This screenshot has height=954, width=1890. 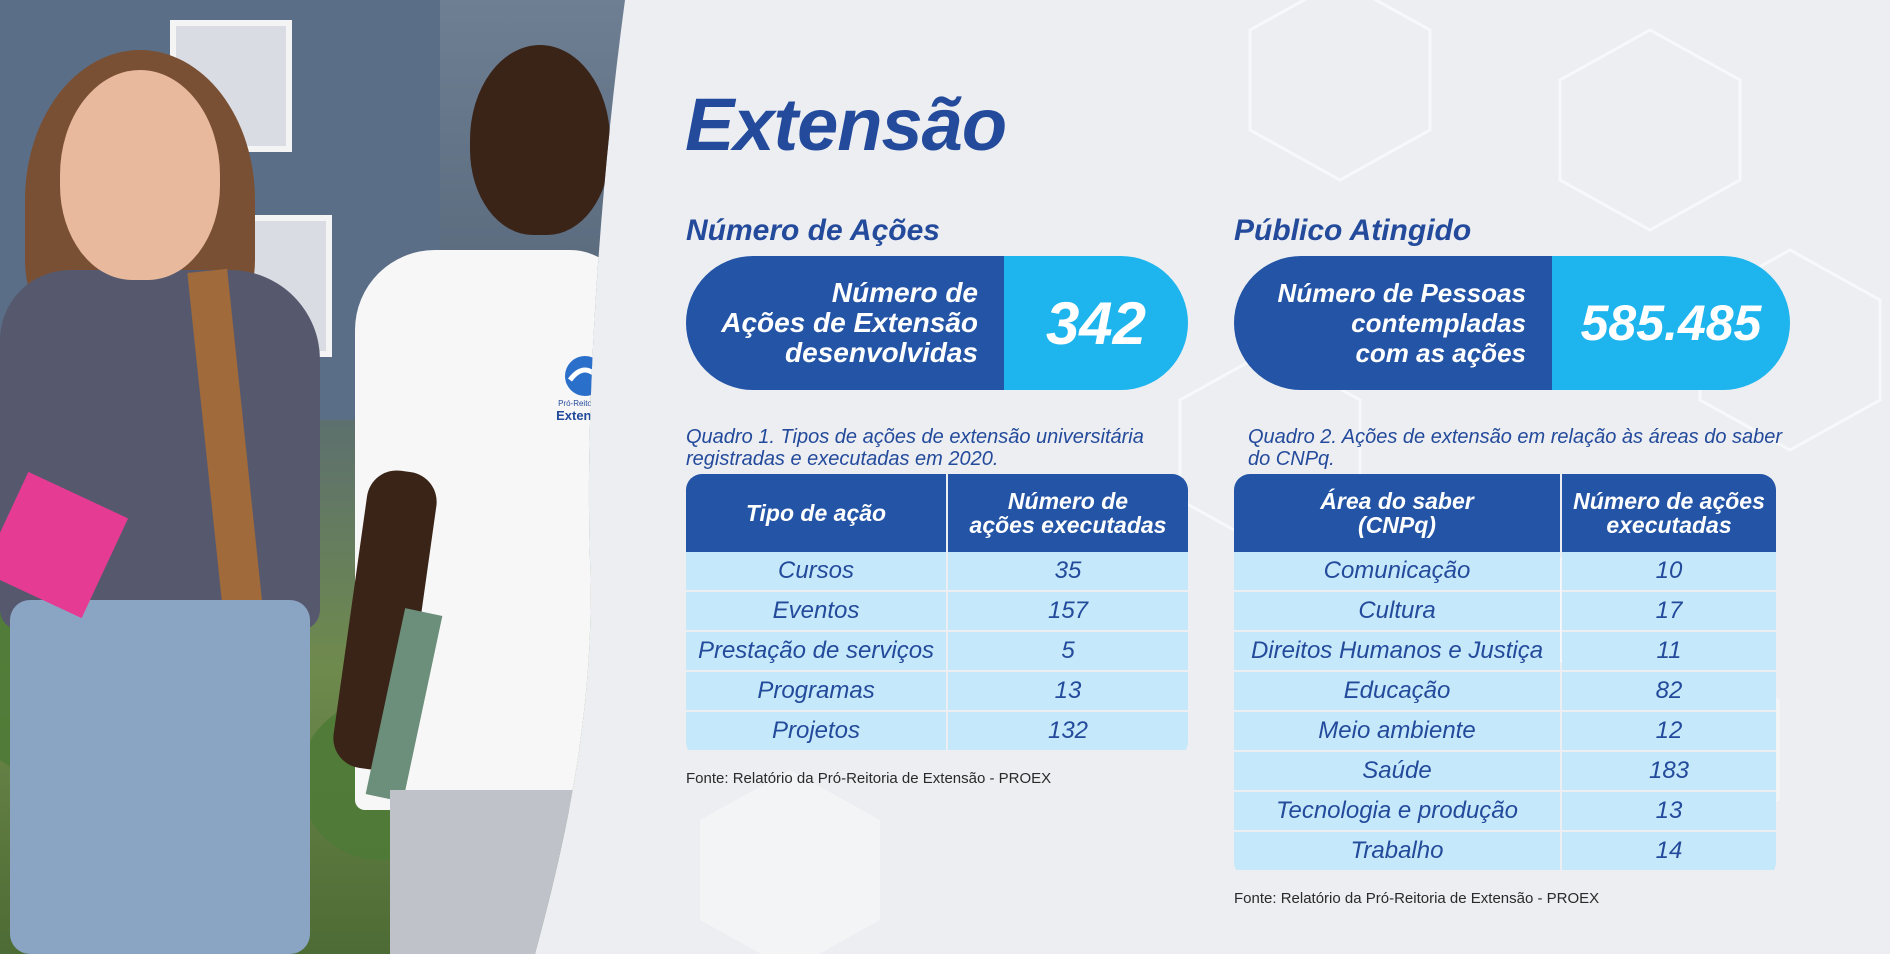 What do you see at coordinates (1505, 772) in the screenshot?
I see `table-row: Saúde 183` at bounding box center [1505, 772].